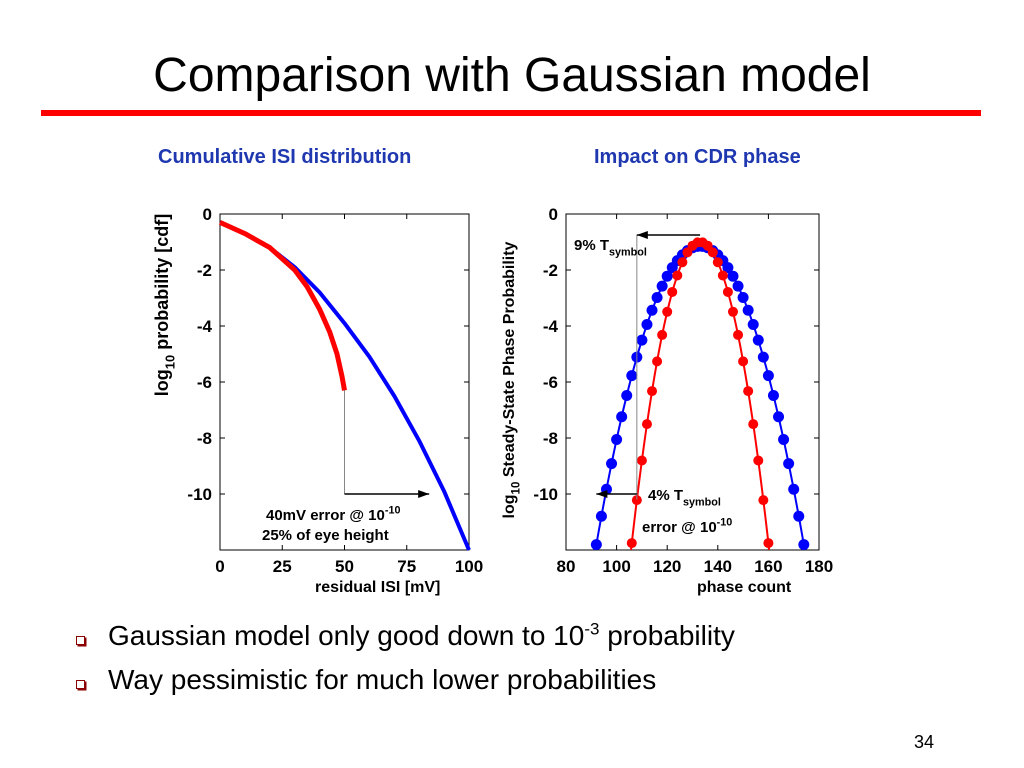  I want to click on cdr-annotation-error: error @ 10-10, so click(687, 526).